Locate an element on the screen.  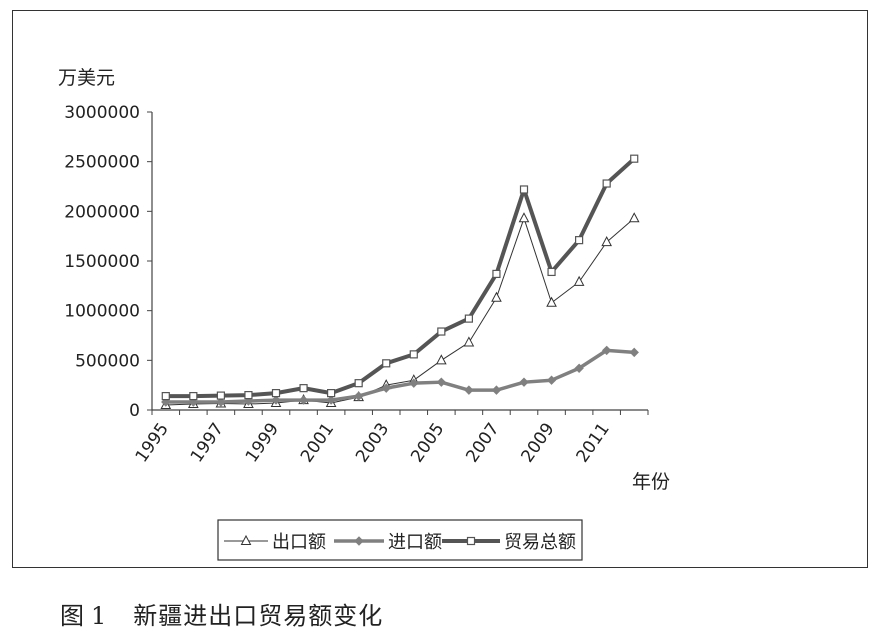
y-axis-unit-label: 万美元 is located at coordinates (86, 78).